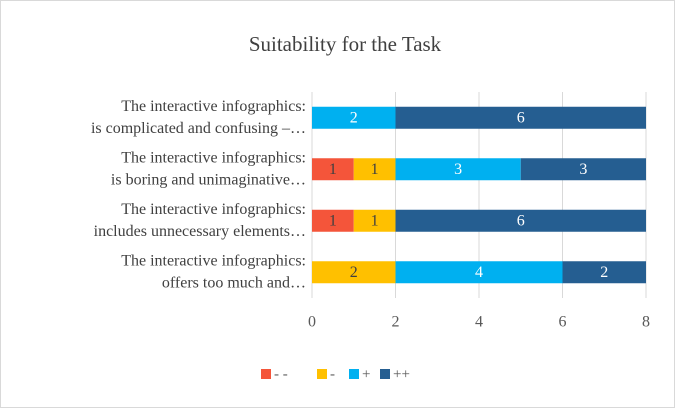  Describe the element at coordinates (332, 374) in the screenshot. I see `legend-label: -` at that location.